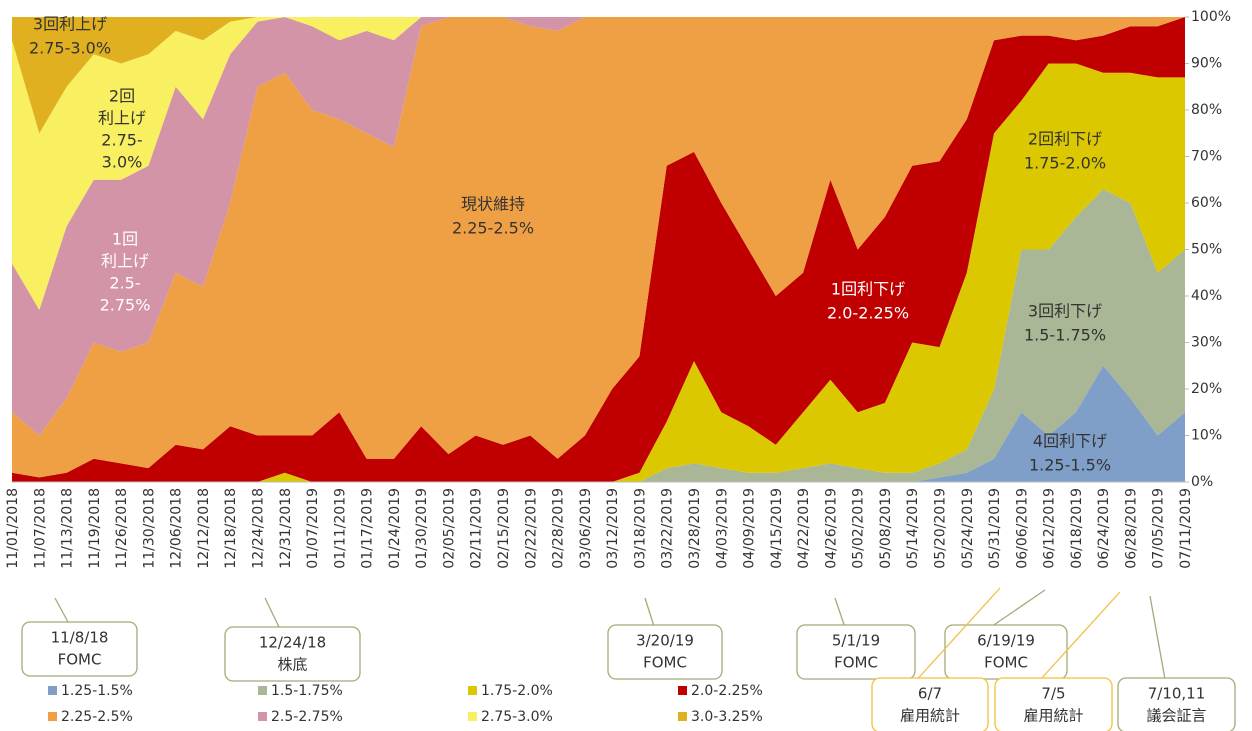 The image size is (1252, 731). Describe the element at coordinates (1176, 663) in the screenshot. I see `callout: 7/10,11 議会証言` at that location.